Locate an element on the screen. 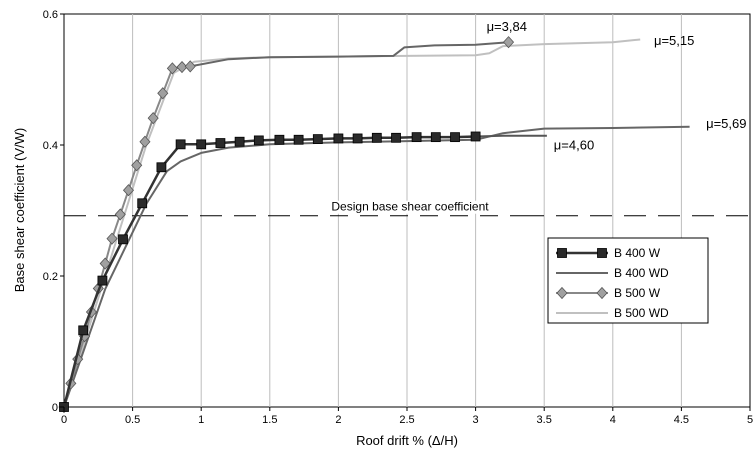 The height and width of the screenshot is (452, 755). x-axis-title: Roof drift % (Δ/H) is located at coordinates (407, 440).